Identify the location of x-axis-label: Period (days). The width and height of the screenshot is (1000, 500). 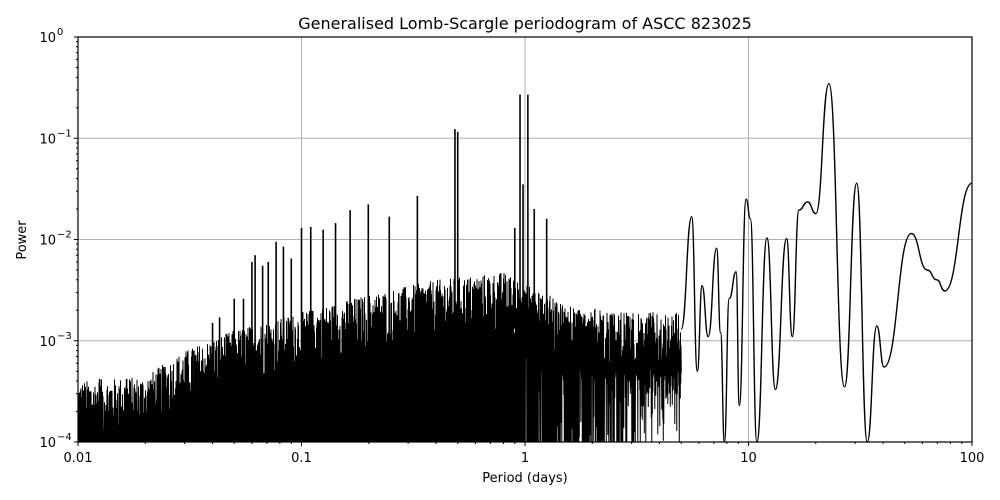
(525, 478).